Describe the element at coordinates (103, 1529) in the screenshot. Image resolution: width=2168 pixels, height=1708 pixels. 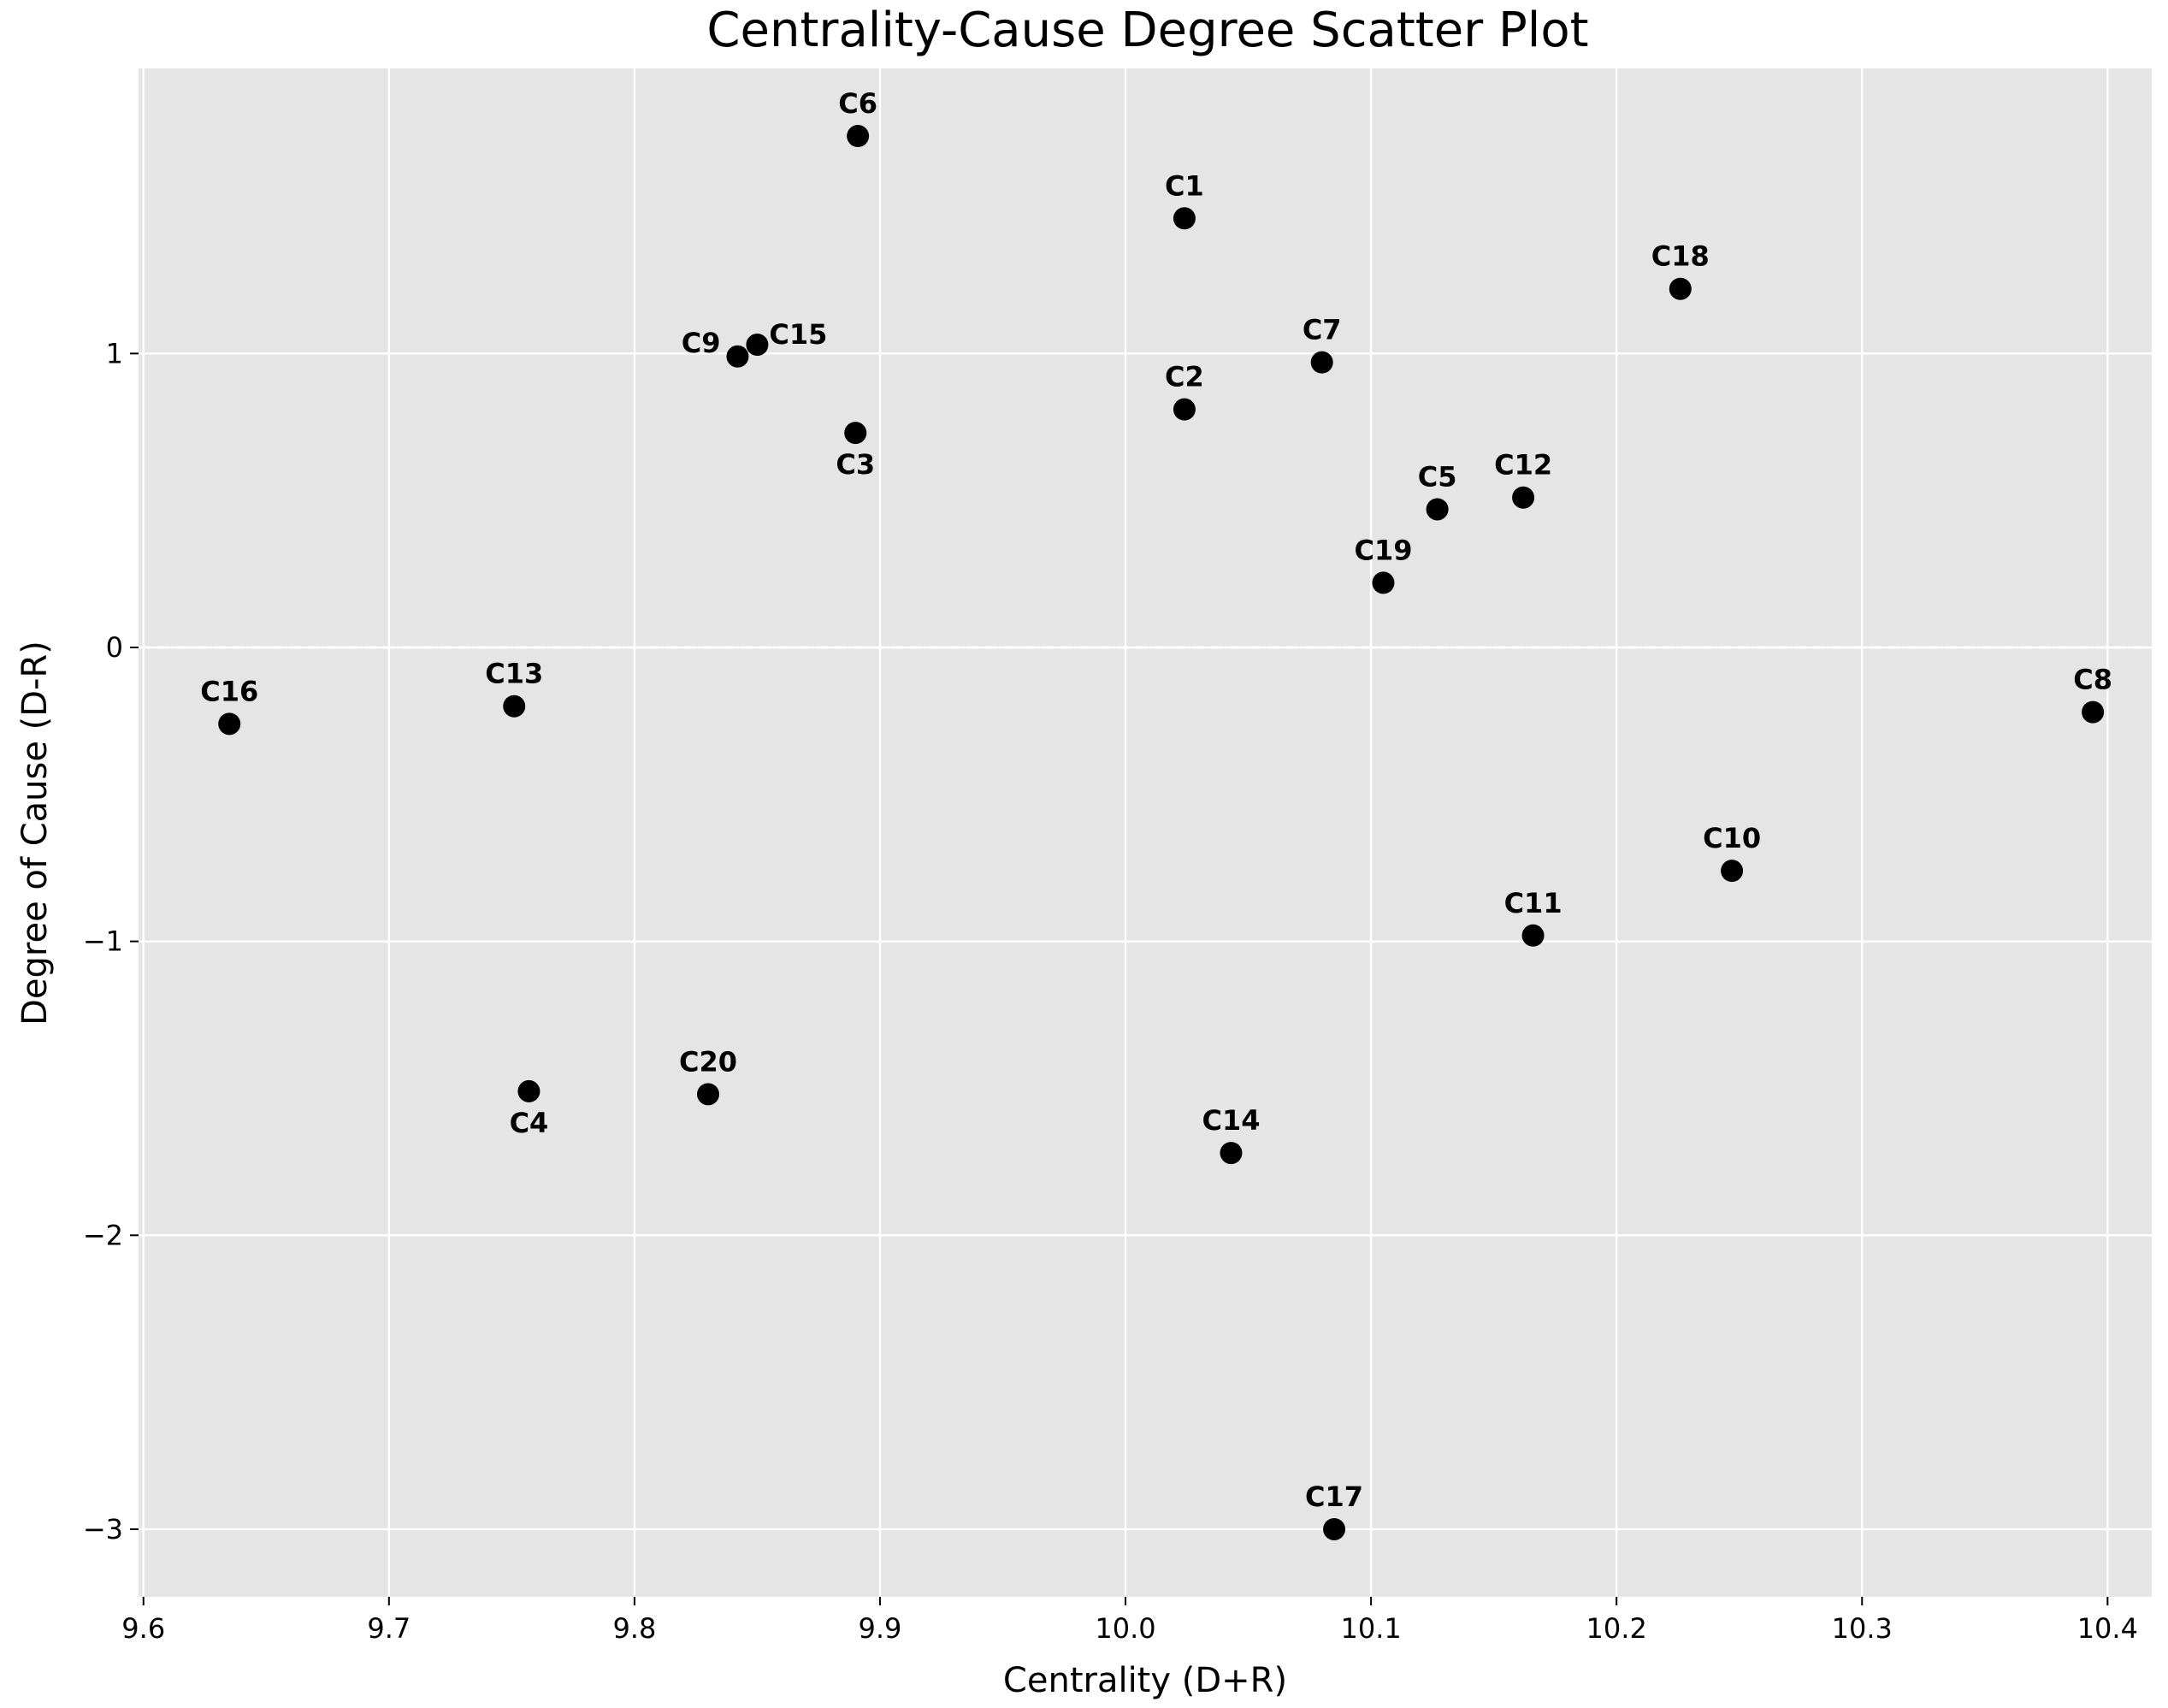
I see `y-tick-label: −3` at that location.